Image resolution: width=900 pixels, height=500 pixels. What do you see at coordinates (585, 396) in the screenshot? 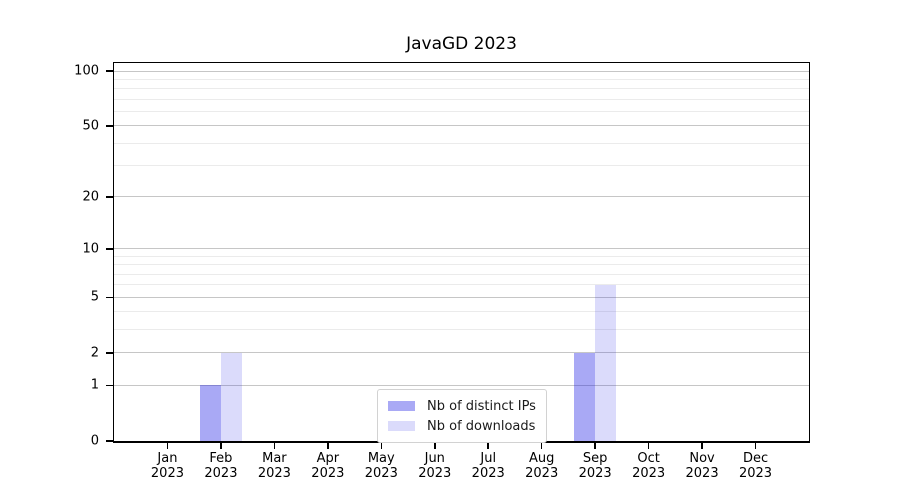
I see `bar-nb-of-distinct-ips-sep` at bounding box center [585, 396].